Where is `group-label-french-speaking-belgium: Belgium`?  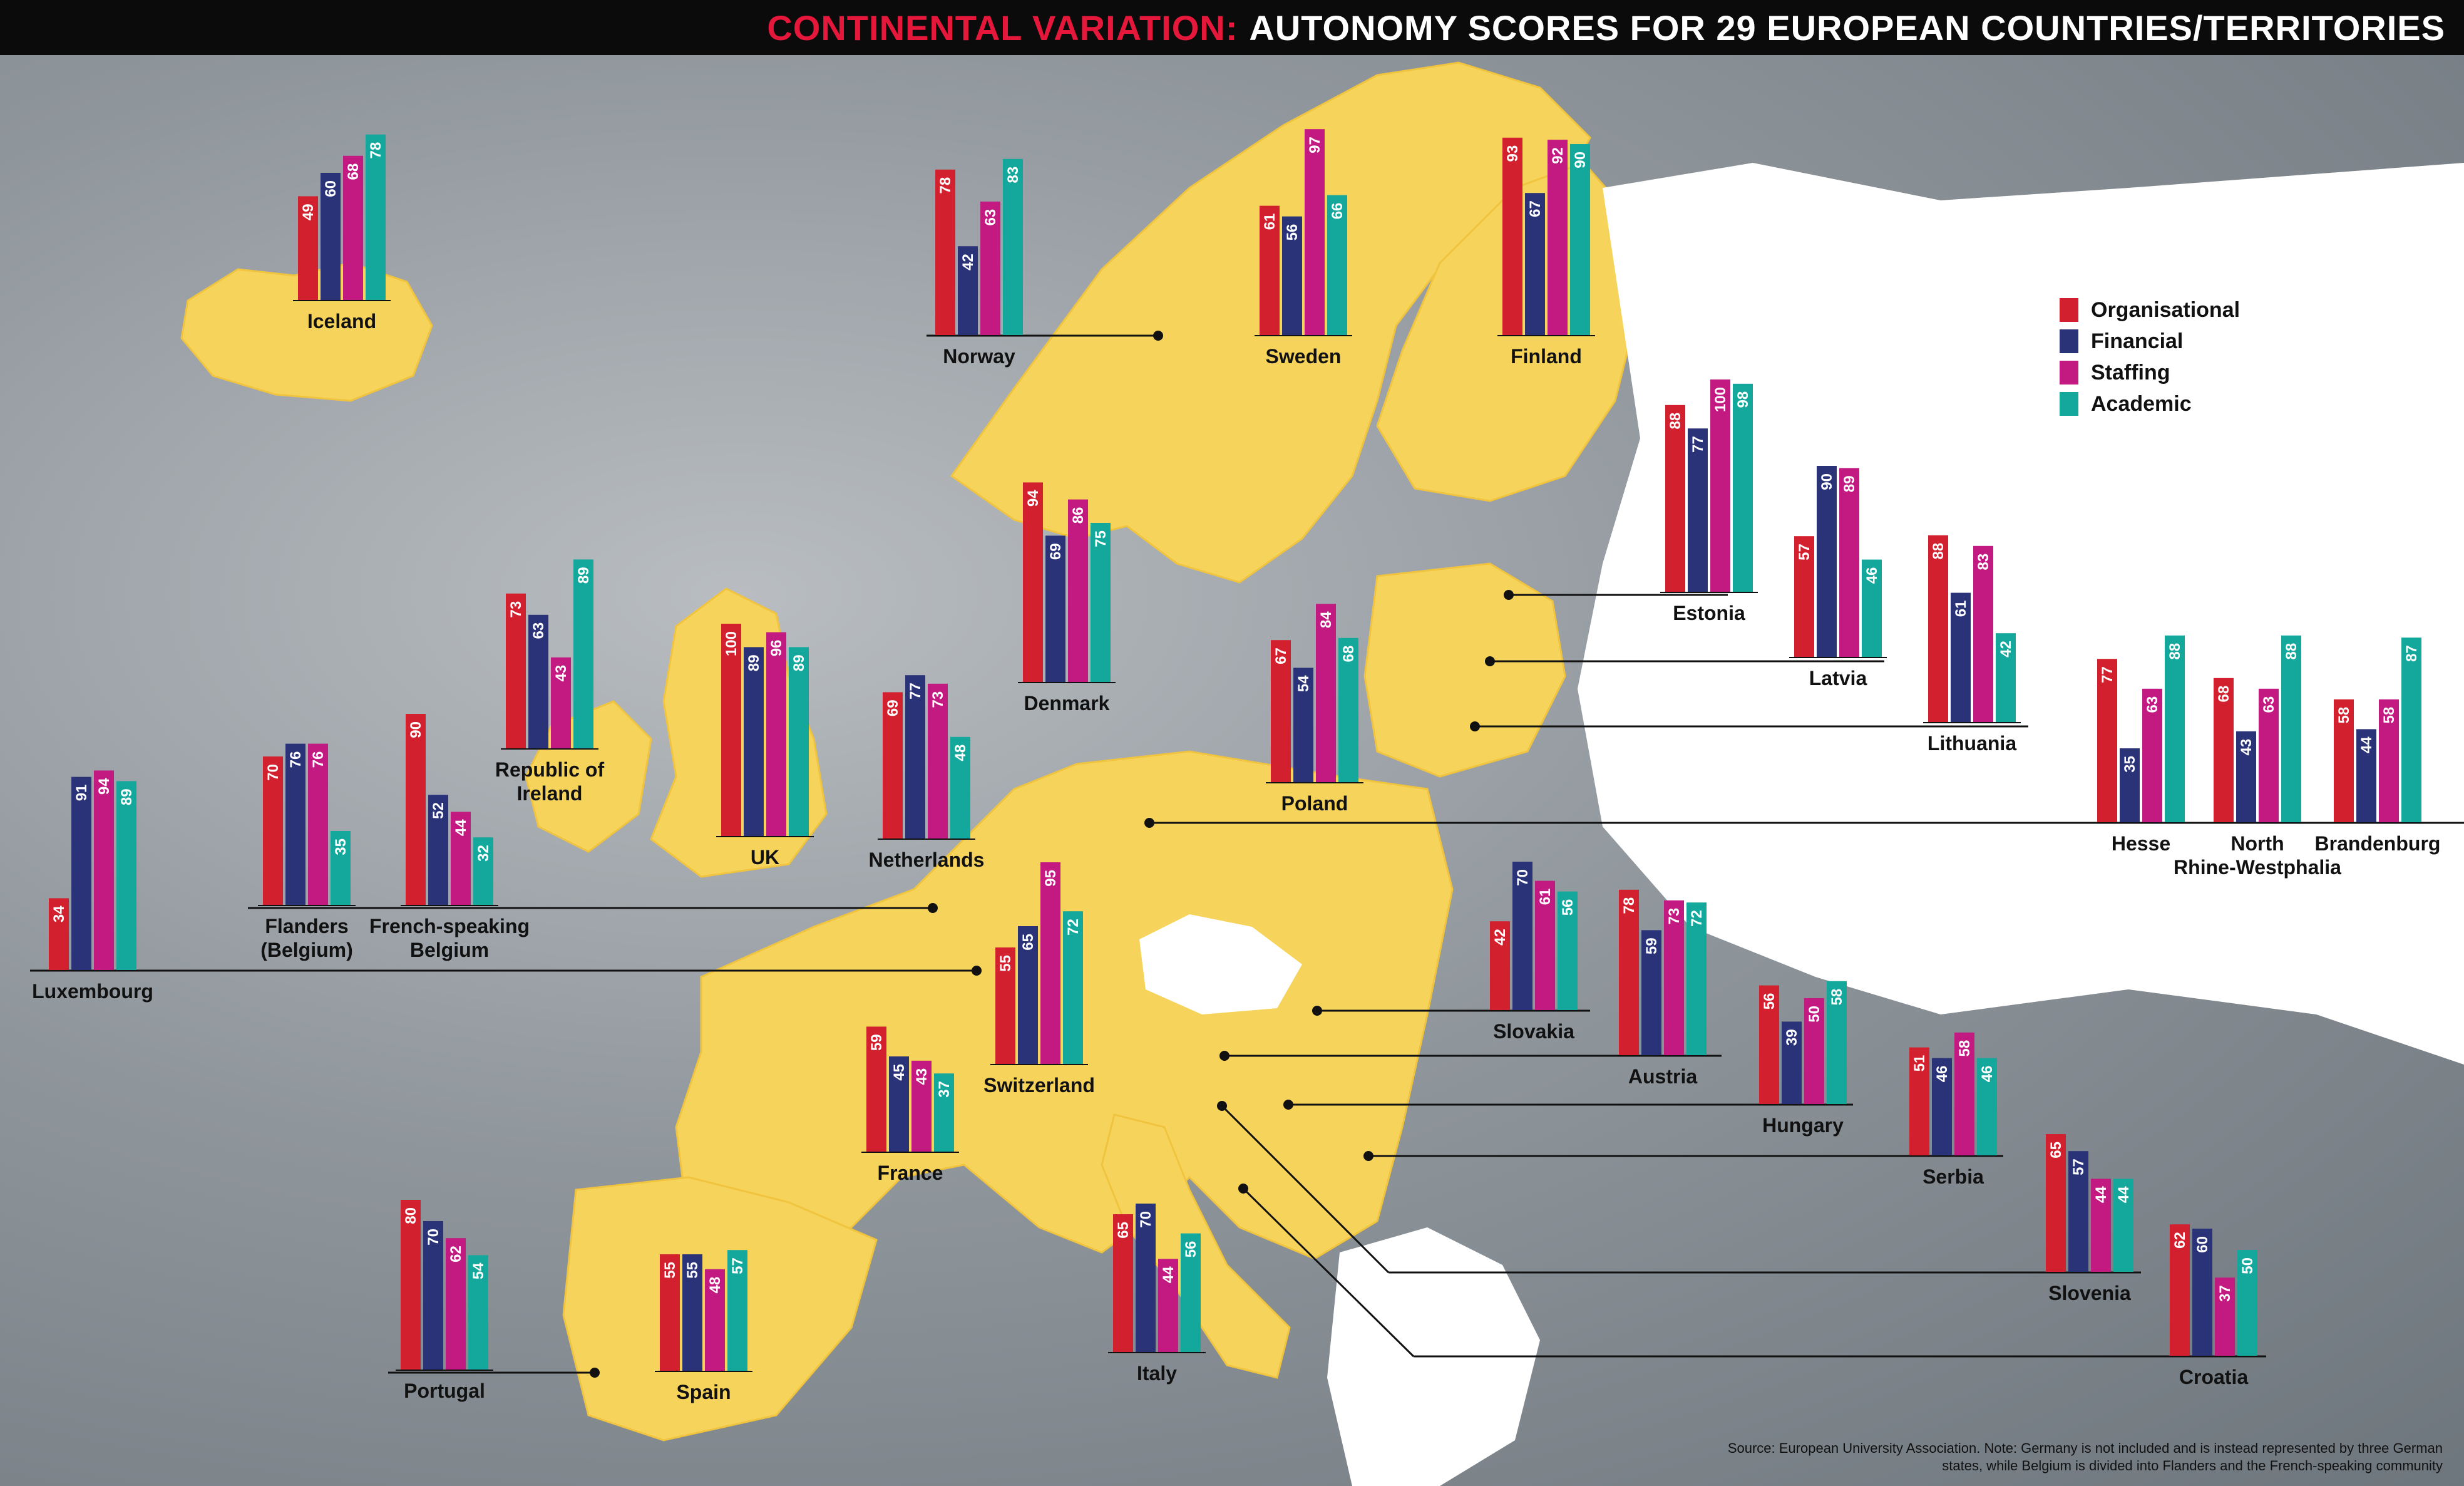 group-label-french-speaking-belgium: Belgium is located at coordinates (449, 950).